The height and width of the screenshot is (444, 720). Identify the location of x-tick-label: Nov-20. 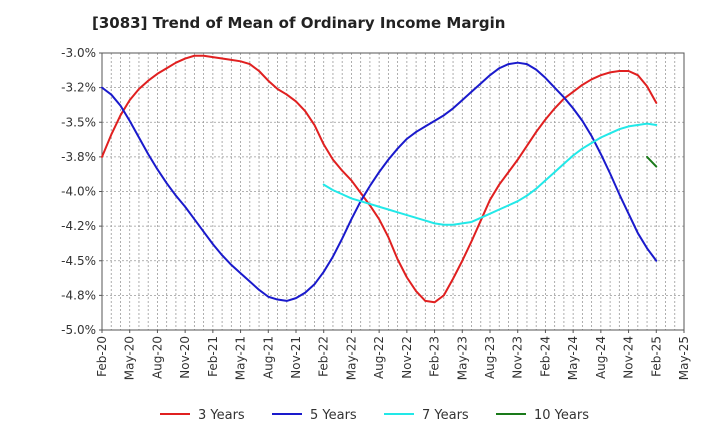
(185, 357).